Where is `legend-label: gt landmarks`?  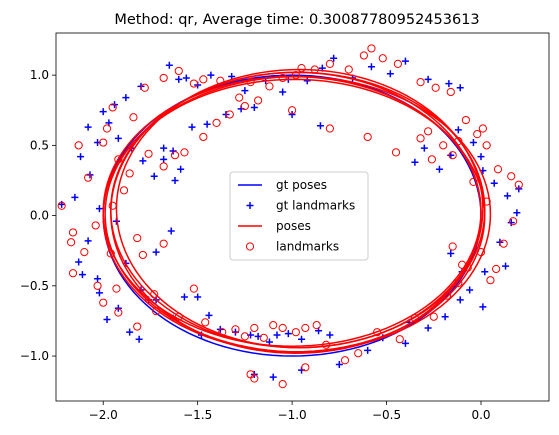
legend-label: gt landmarks is located at coordinates (315, 206).